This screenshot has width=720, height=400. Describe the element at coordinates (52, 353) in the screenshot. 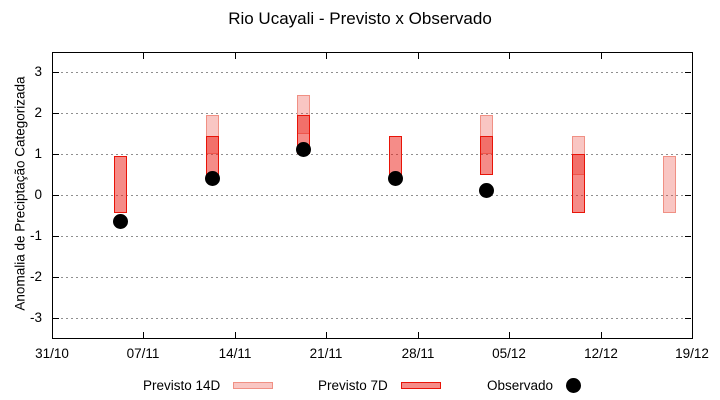

I see `x-tick-label: 31/10` at that location.